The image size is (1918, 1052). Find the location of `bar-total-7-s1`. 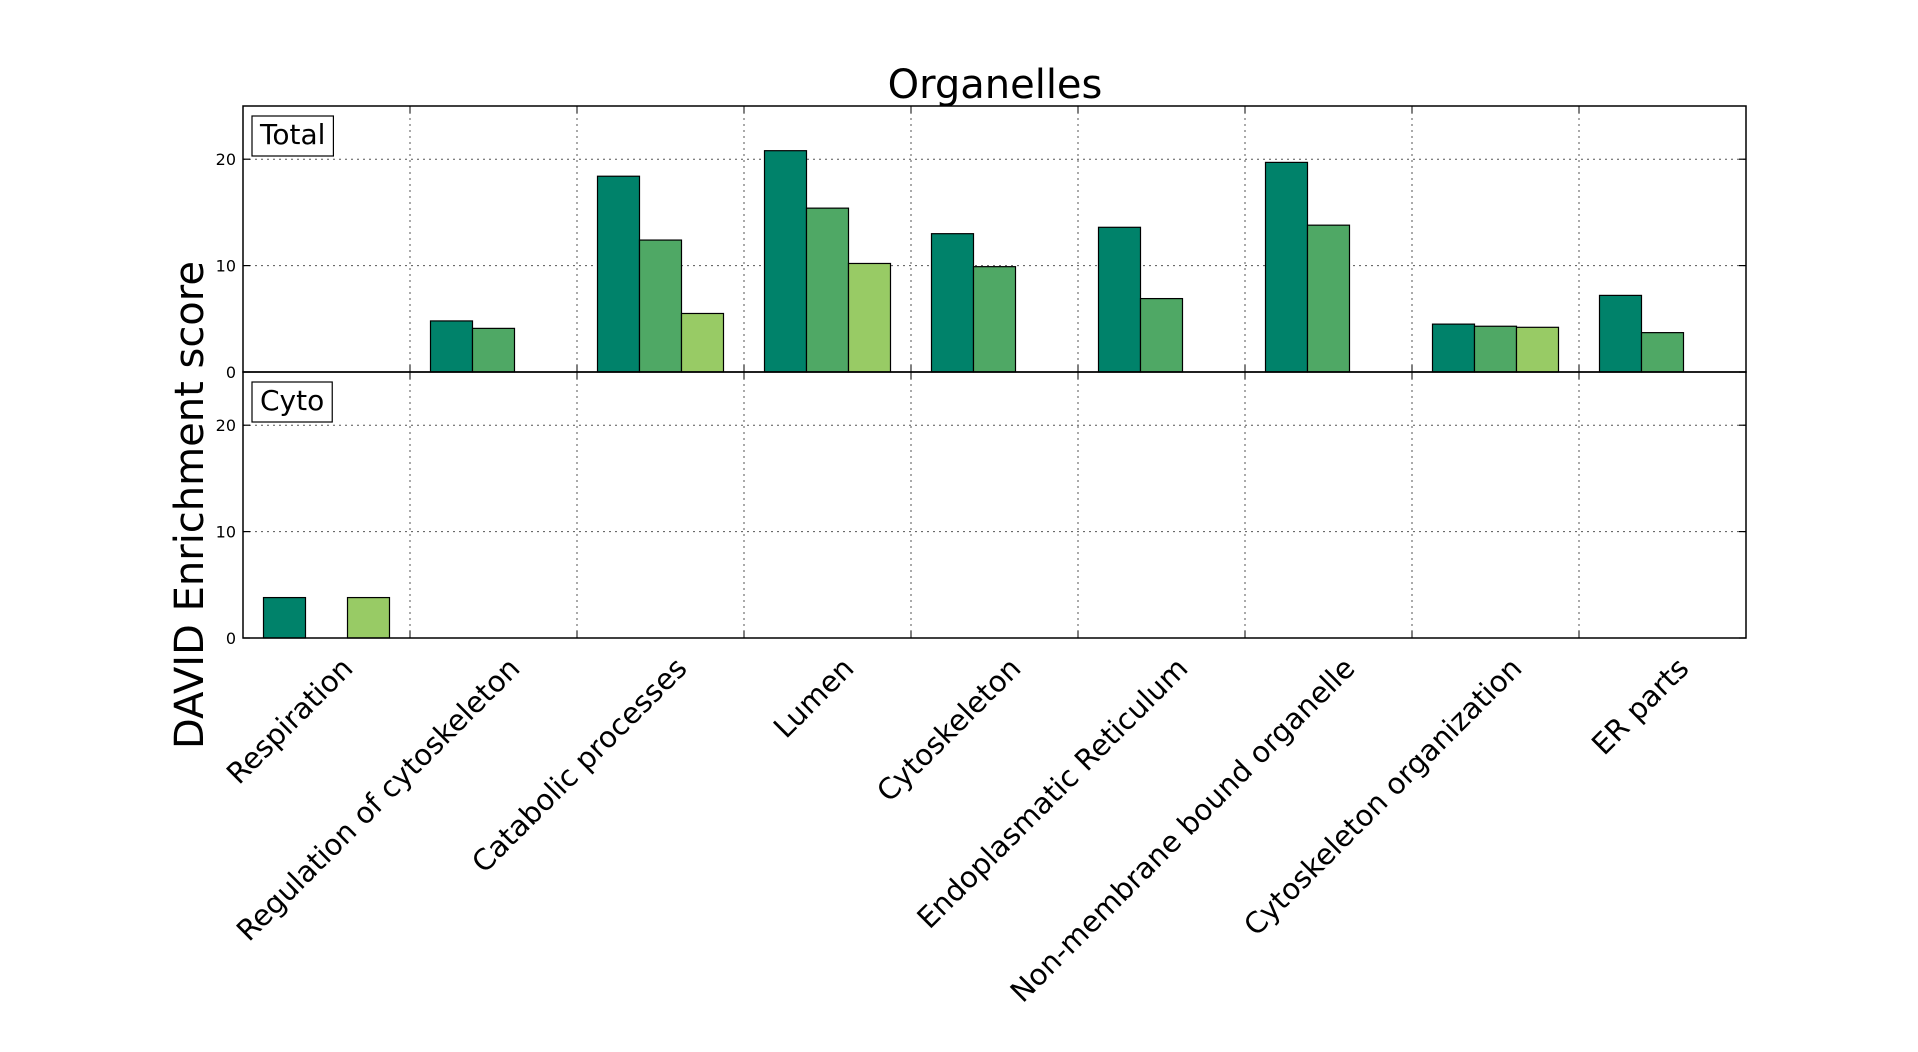

bar-total-7-s1 is located at coordinates (1495, 349).